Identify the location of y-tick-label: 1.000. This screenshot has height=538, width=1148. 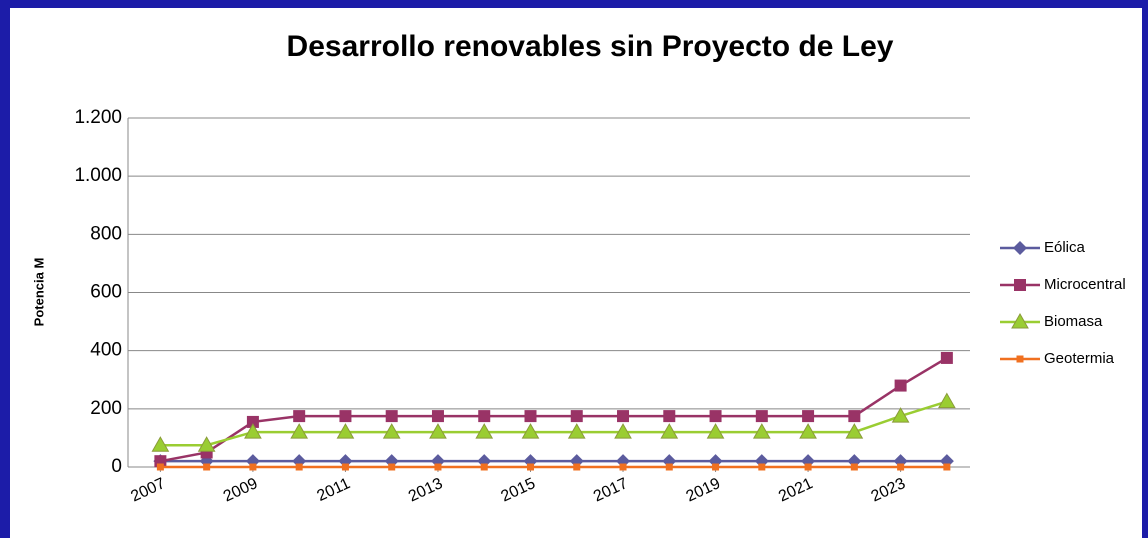
(98, 175).